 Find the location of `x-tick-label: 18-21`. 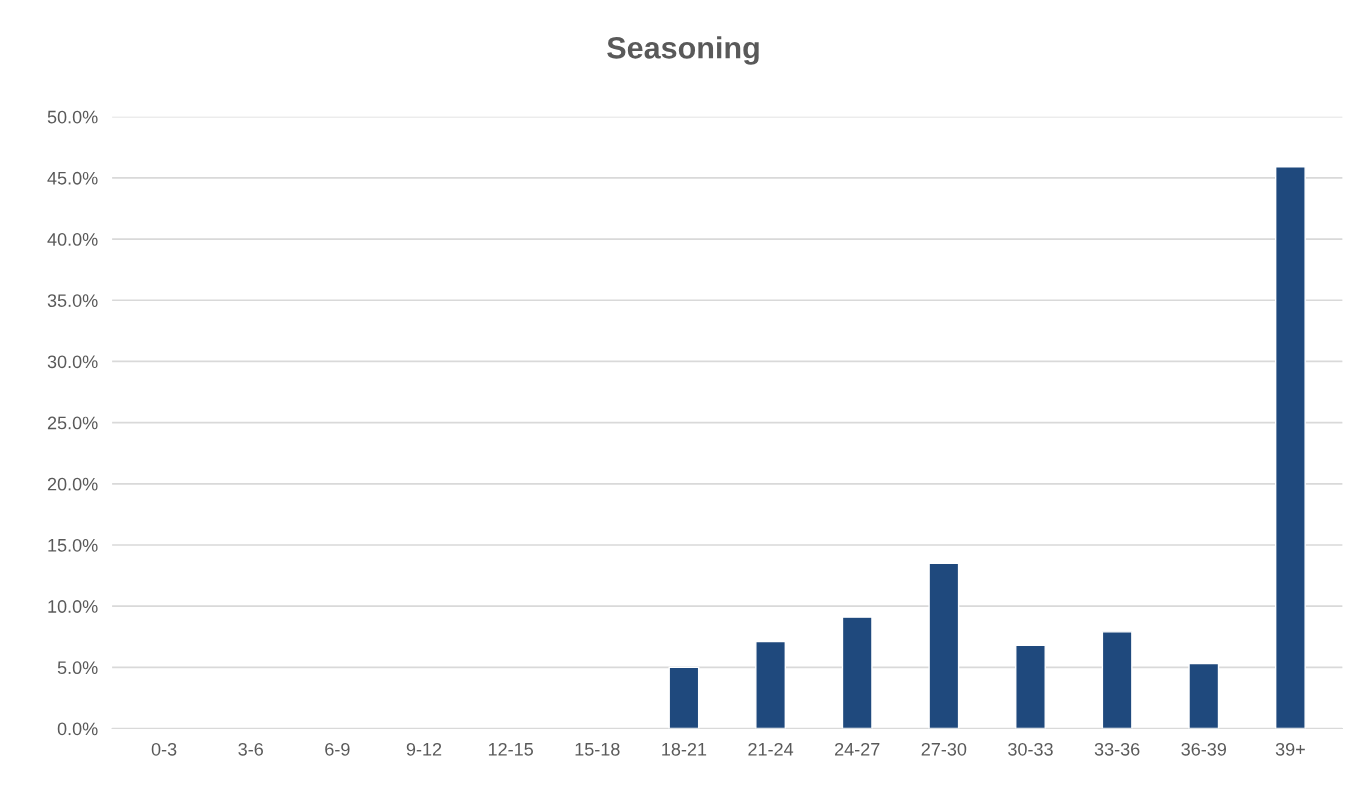

x-tick-label: 18-21 is located at coordinates (684, 749).